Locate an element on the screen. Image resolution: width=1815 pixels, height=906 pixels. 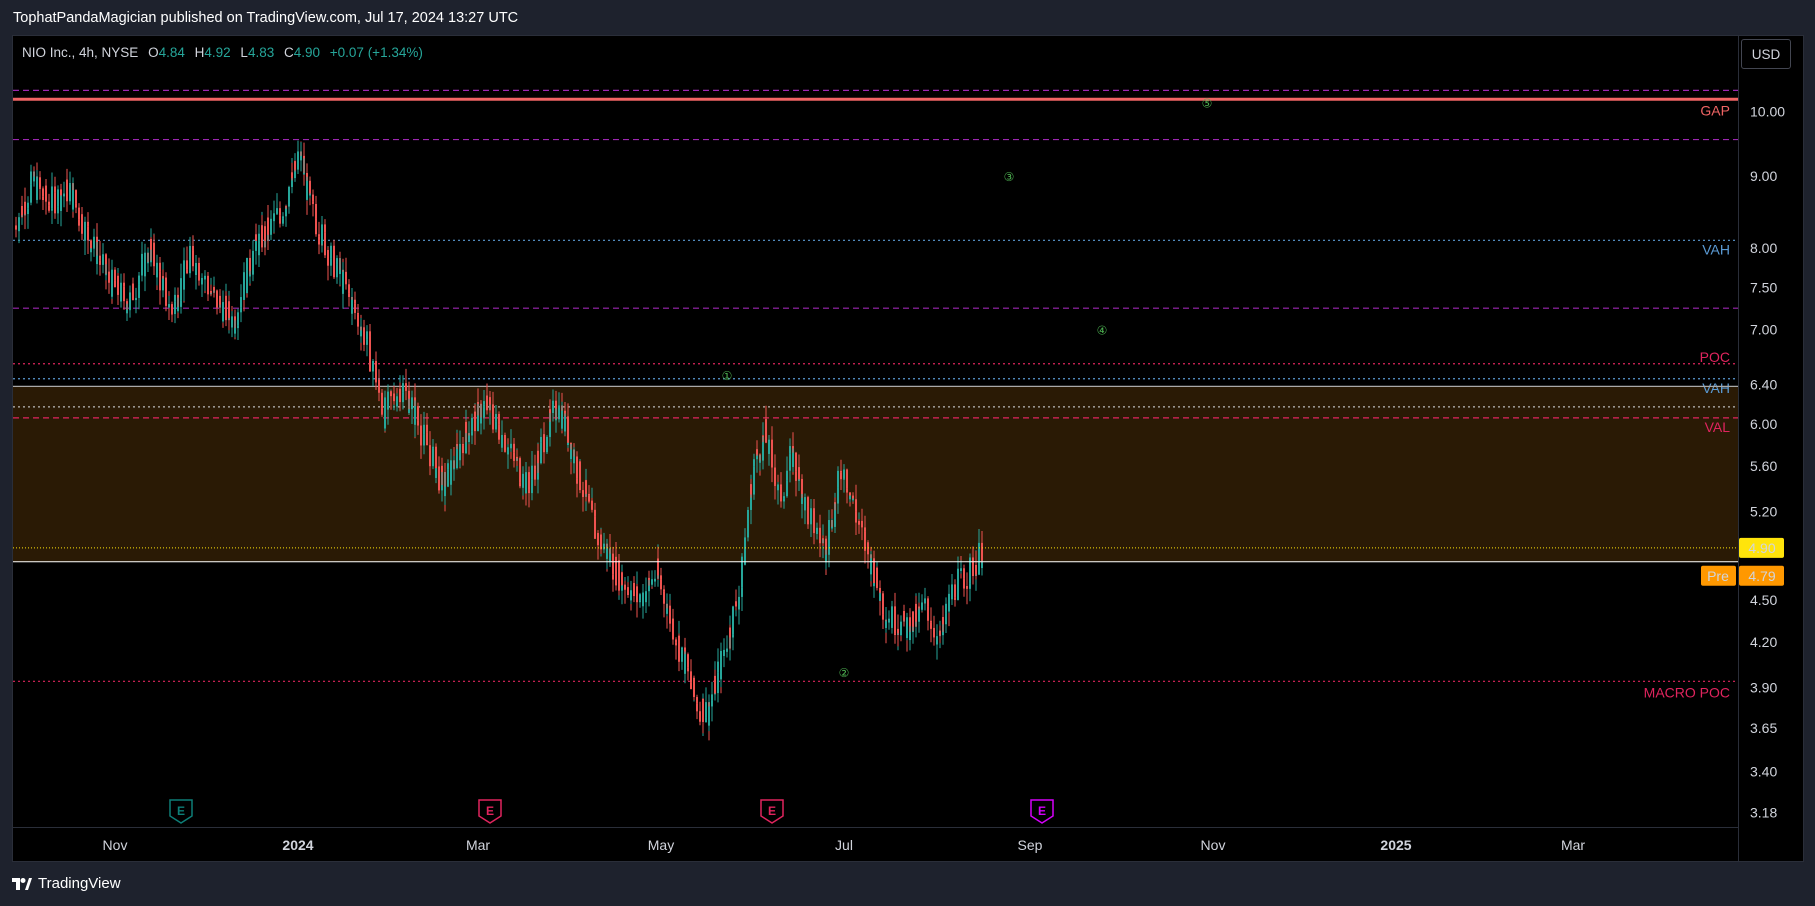
last-price-badge is located at coordinates (1761, 547).